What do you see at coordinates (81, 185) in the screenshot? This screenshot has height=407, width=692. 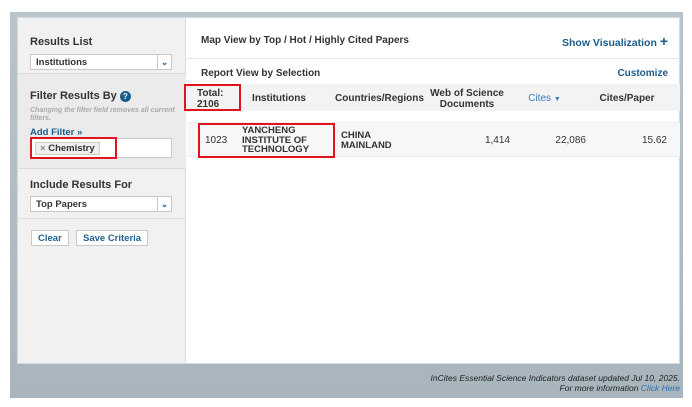 I see `include-label: Include Results For` at bounding box center [81, 185].